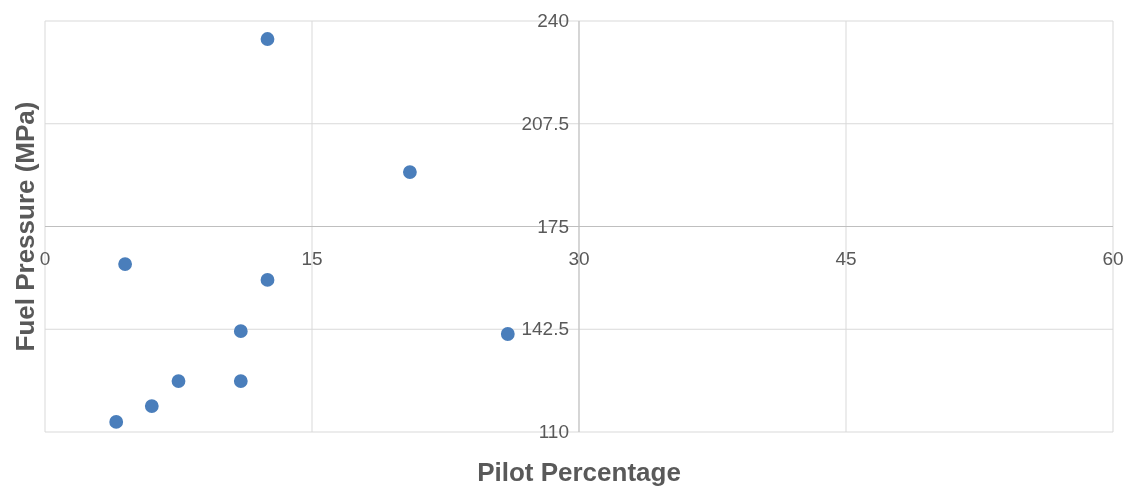 This screenshot has height=489, width=1133. Describe the element at coordinates (45, 258) in the screenshot. I see `x-tick-label: 0` at that location.